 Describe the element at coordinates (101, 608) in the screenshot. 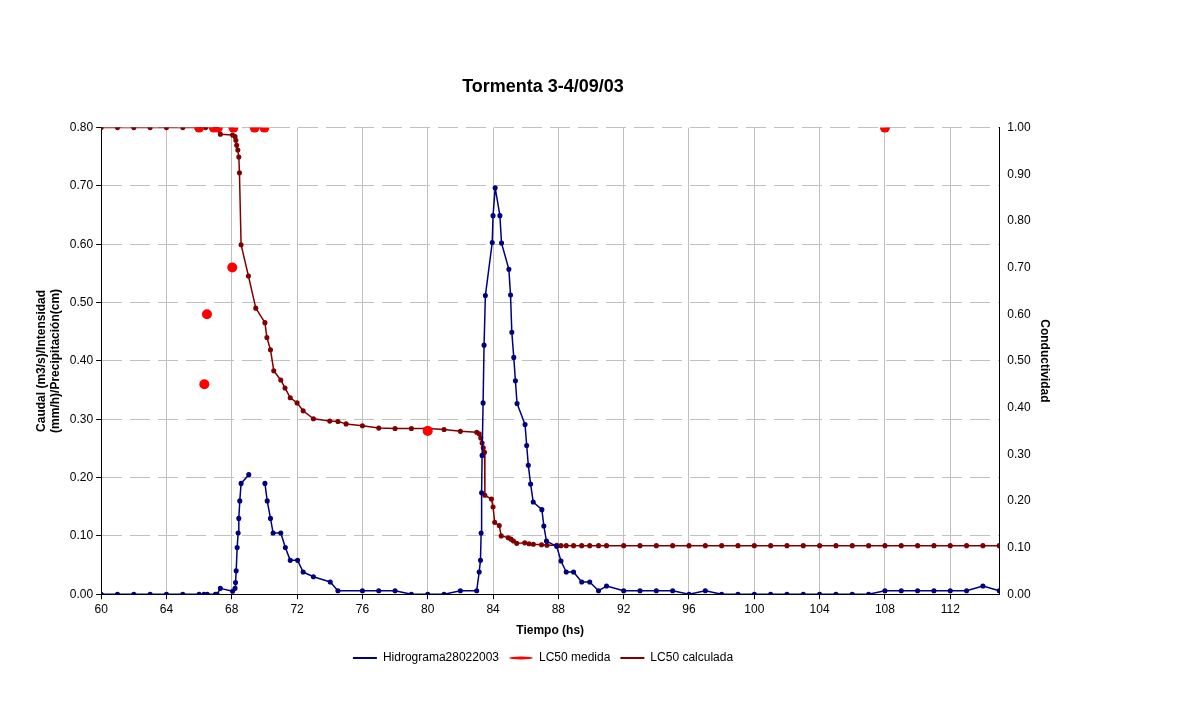

I see `x-tick-label: 60` at that location.